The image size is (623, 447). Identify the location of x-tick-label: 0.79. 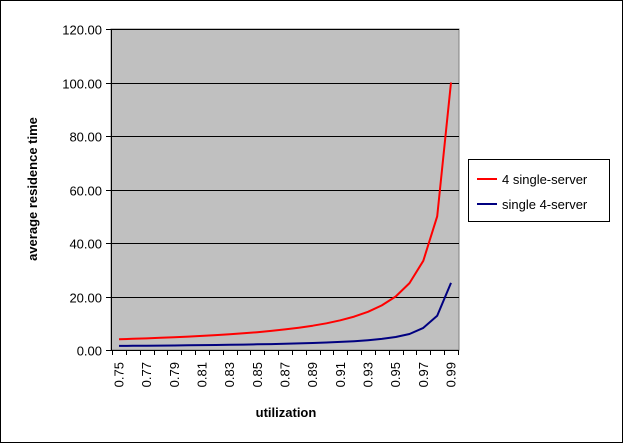
(174, 374).